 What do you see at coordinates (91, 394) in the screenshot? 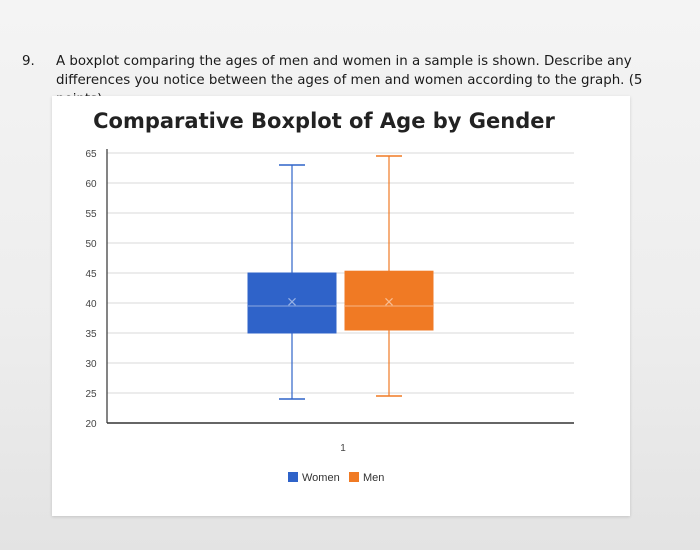
I see `y-tick-label: 25` at bounding box center [91, 394].